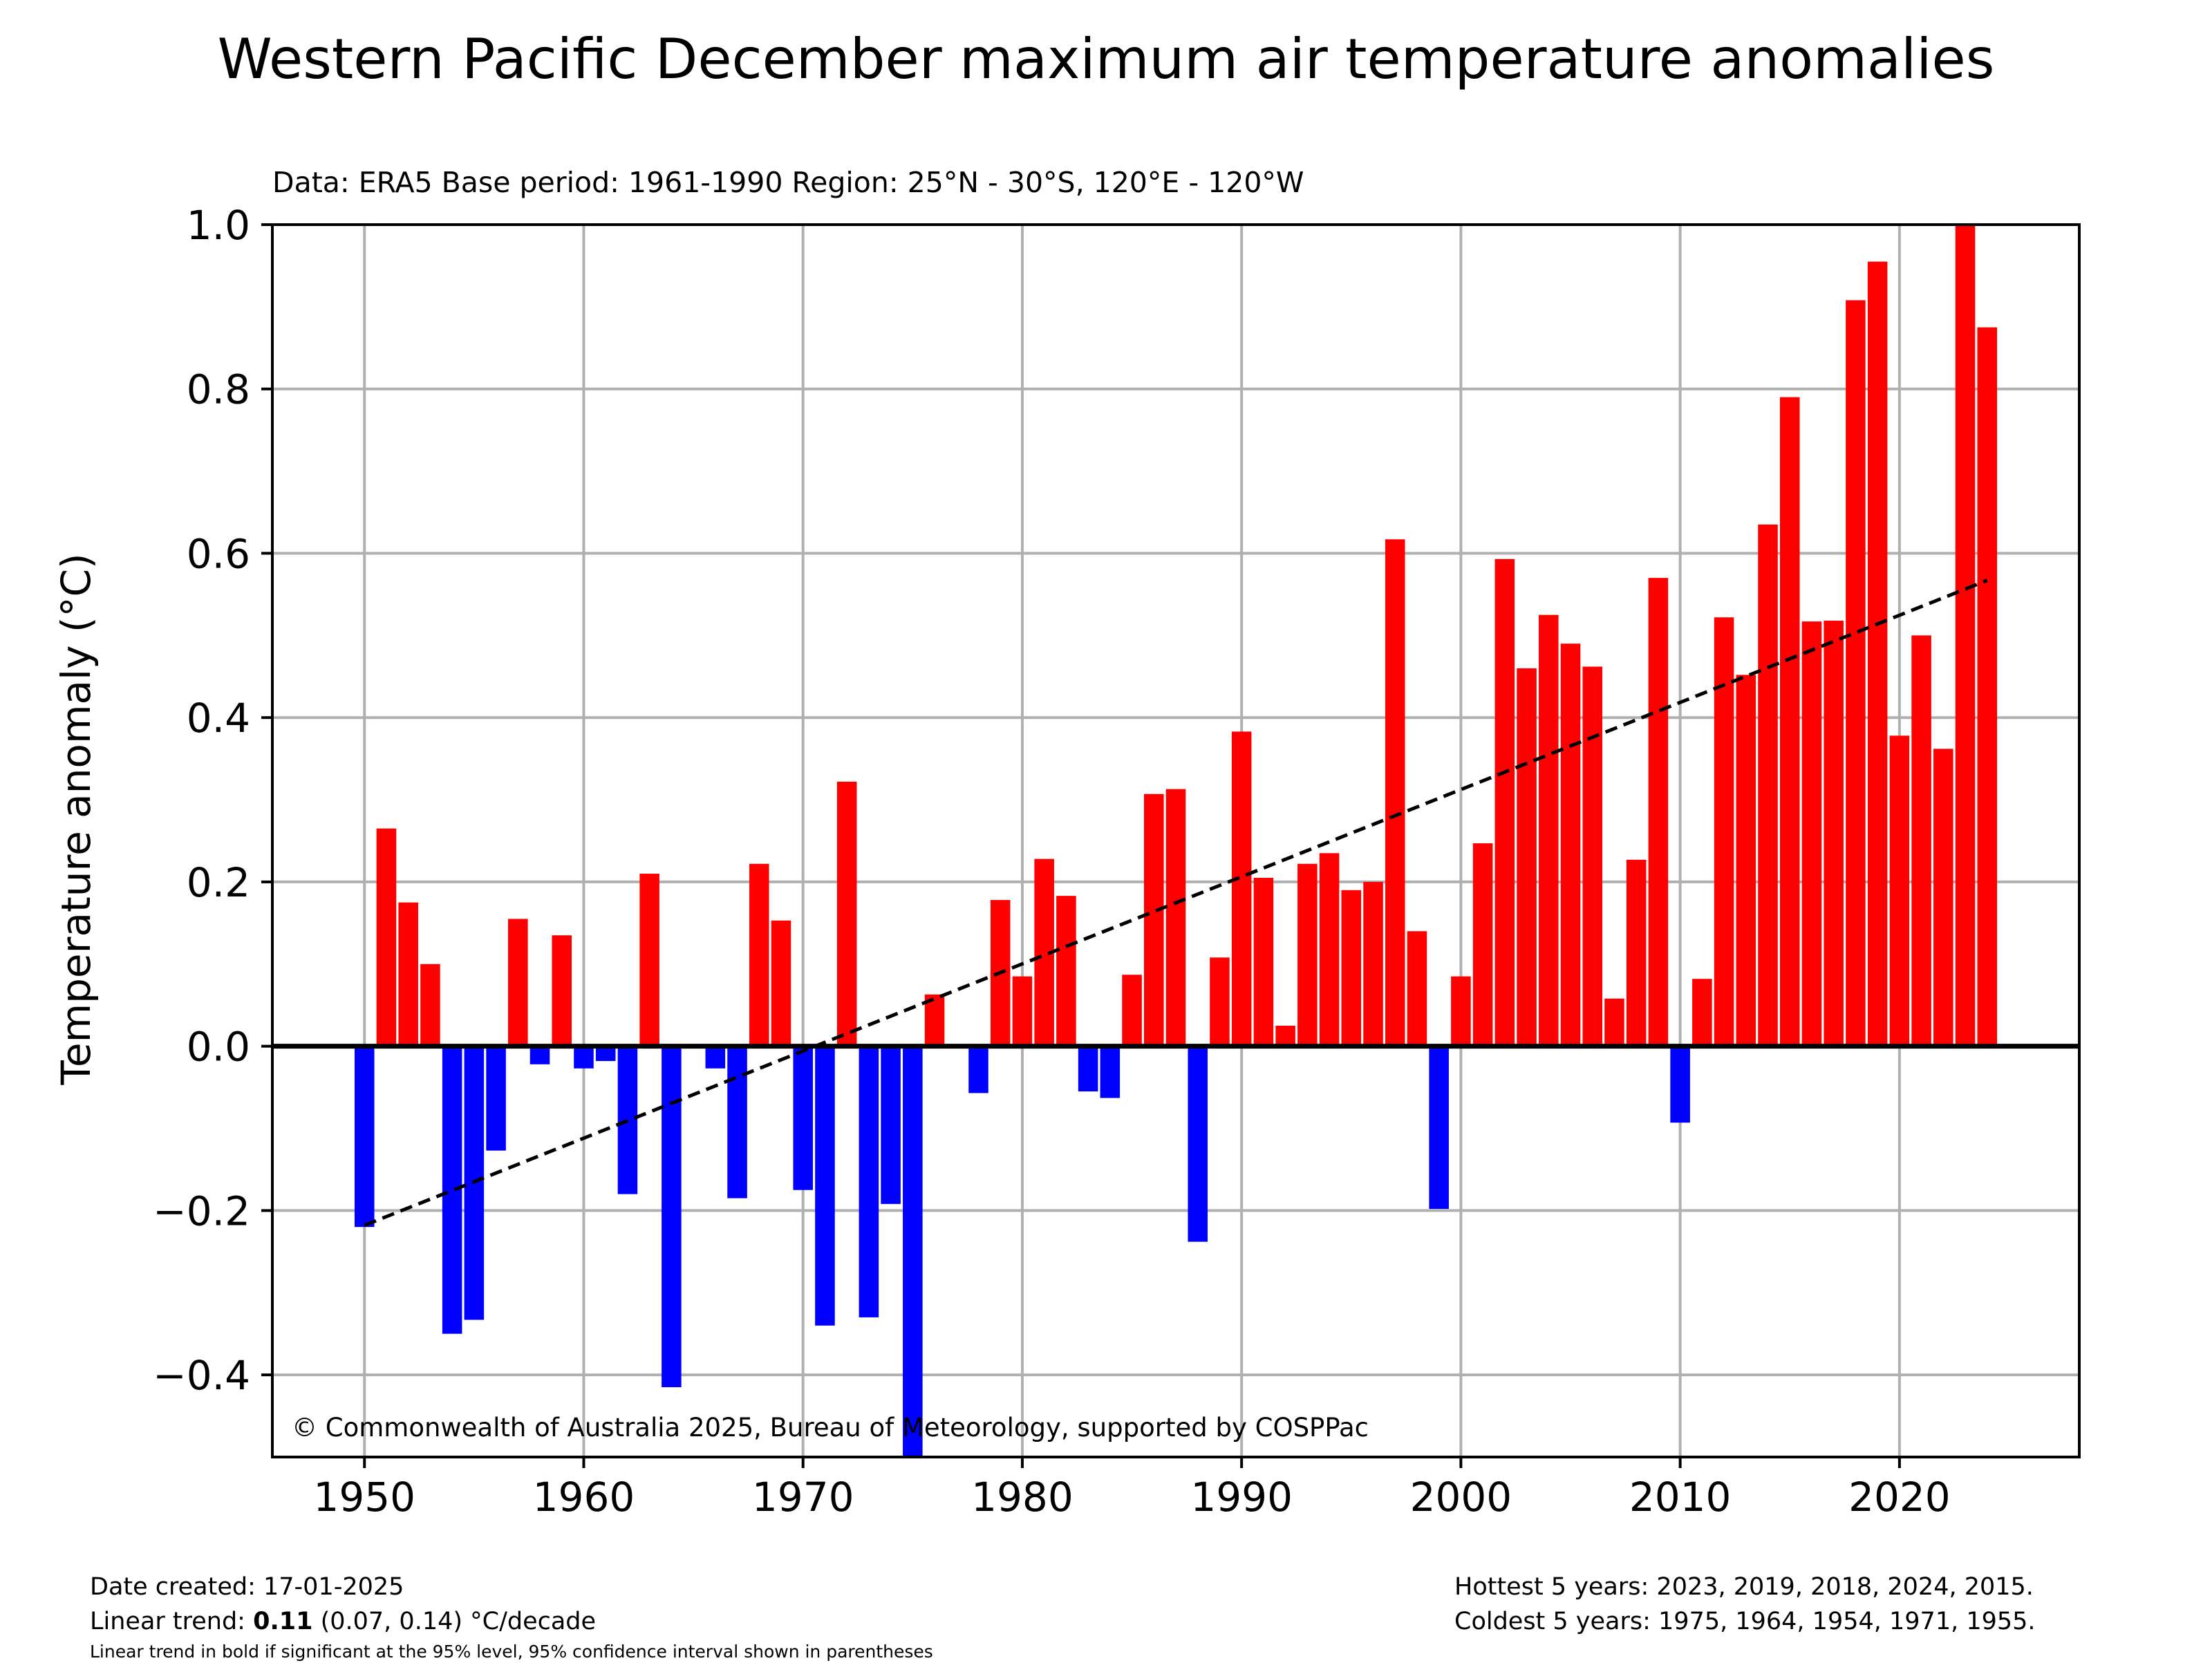  What do you see at coordinates (218, 718) in the screenshot?
I see `y-tick-label: 0.4` at bounding box center [218, 718].